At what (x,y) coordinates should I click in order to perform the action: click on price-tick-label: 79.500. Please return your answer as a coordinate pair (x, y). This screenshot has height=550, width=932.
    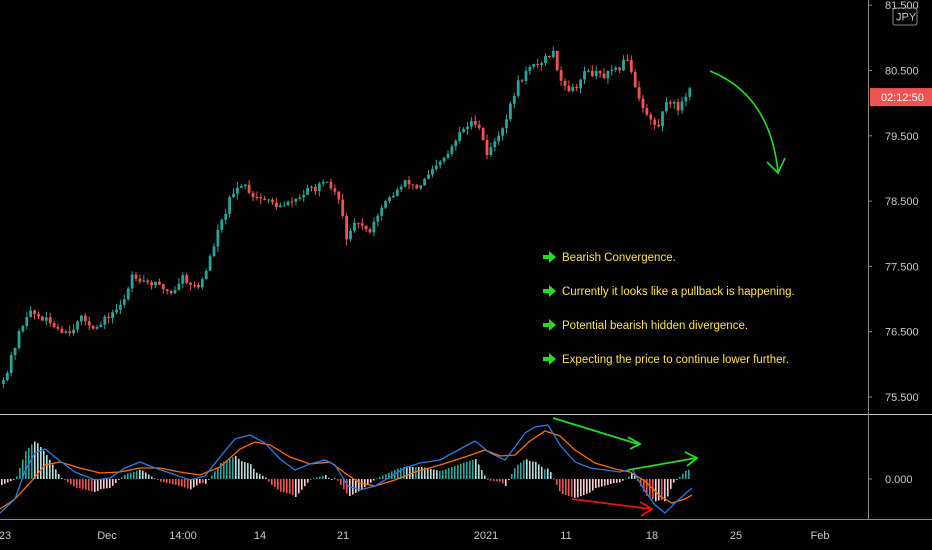
    Looking at the image, I should click on (902, 137).